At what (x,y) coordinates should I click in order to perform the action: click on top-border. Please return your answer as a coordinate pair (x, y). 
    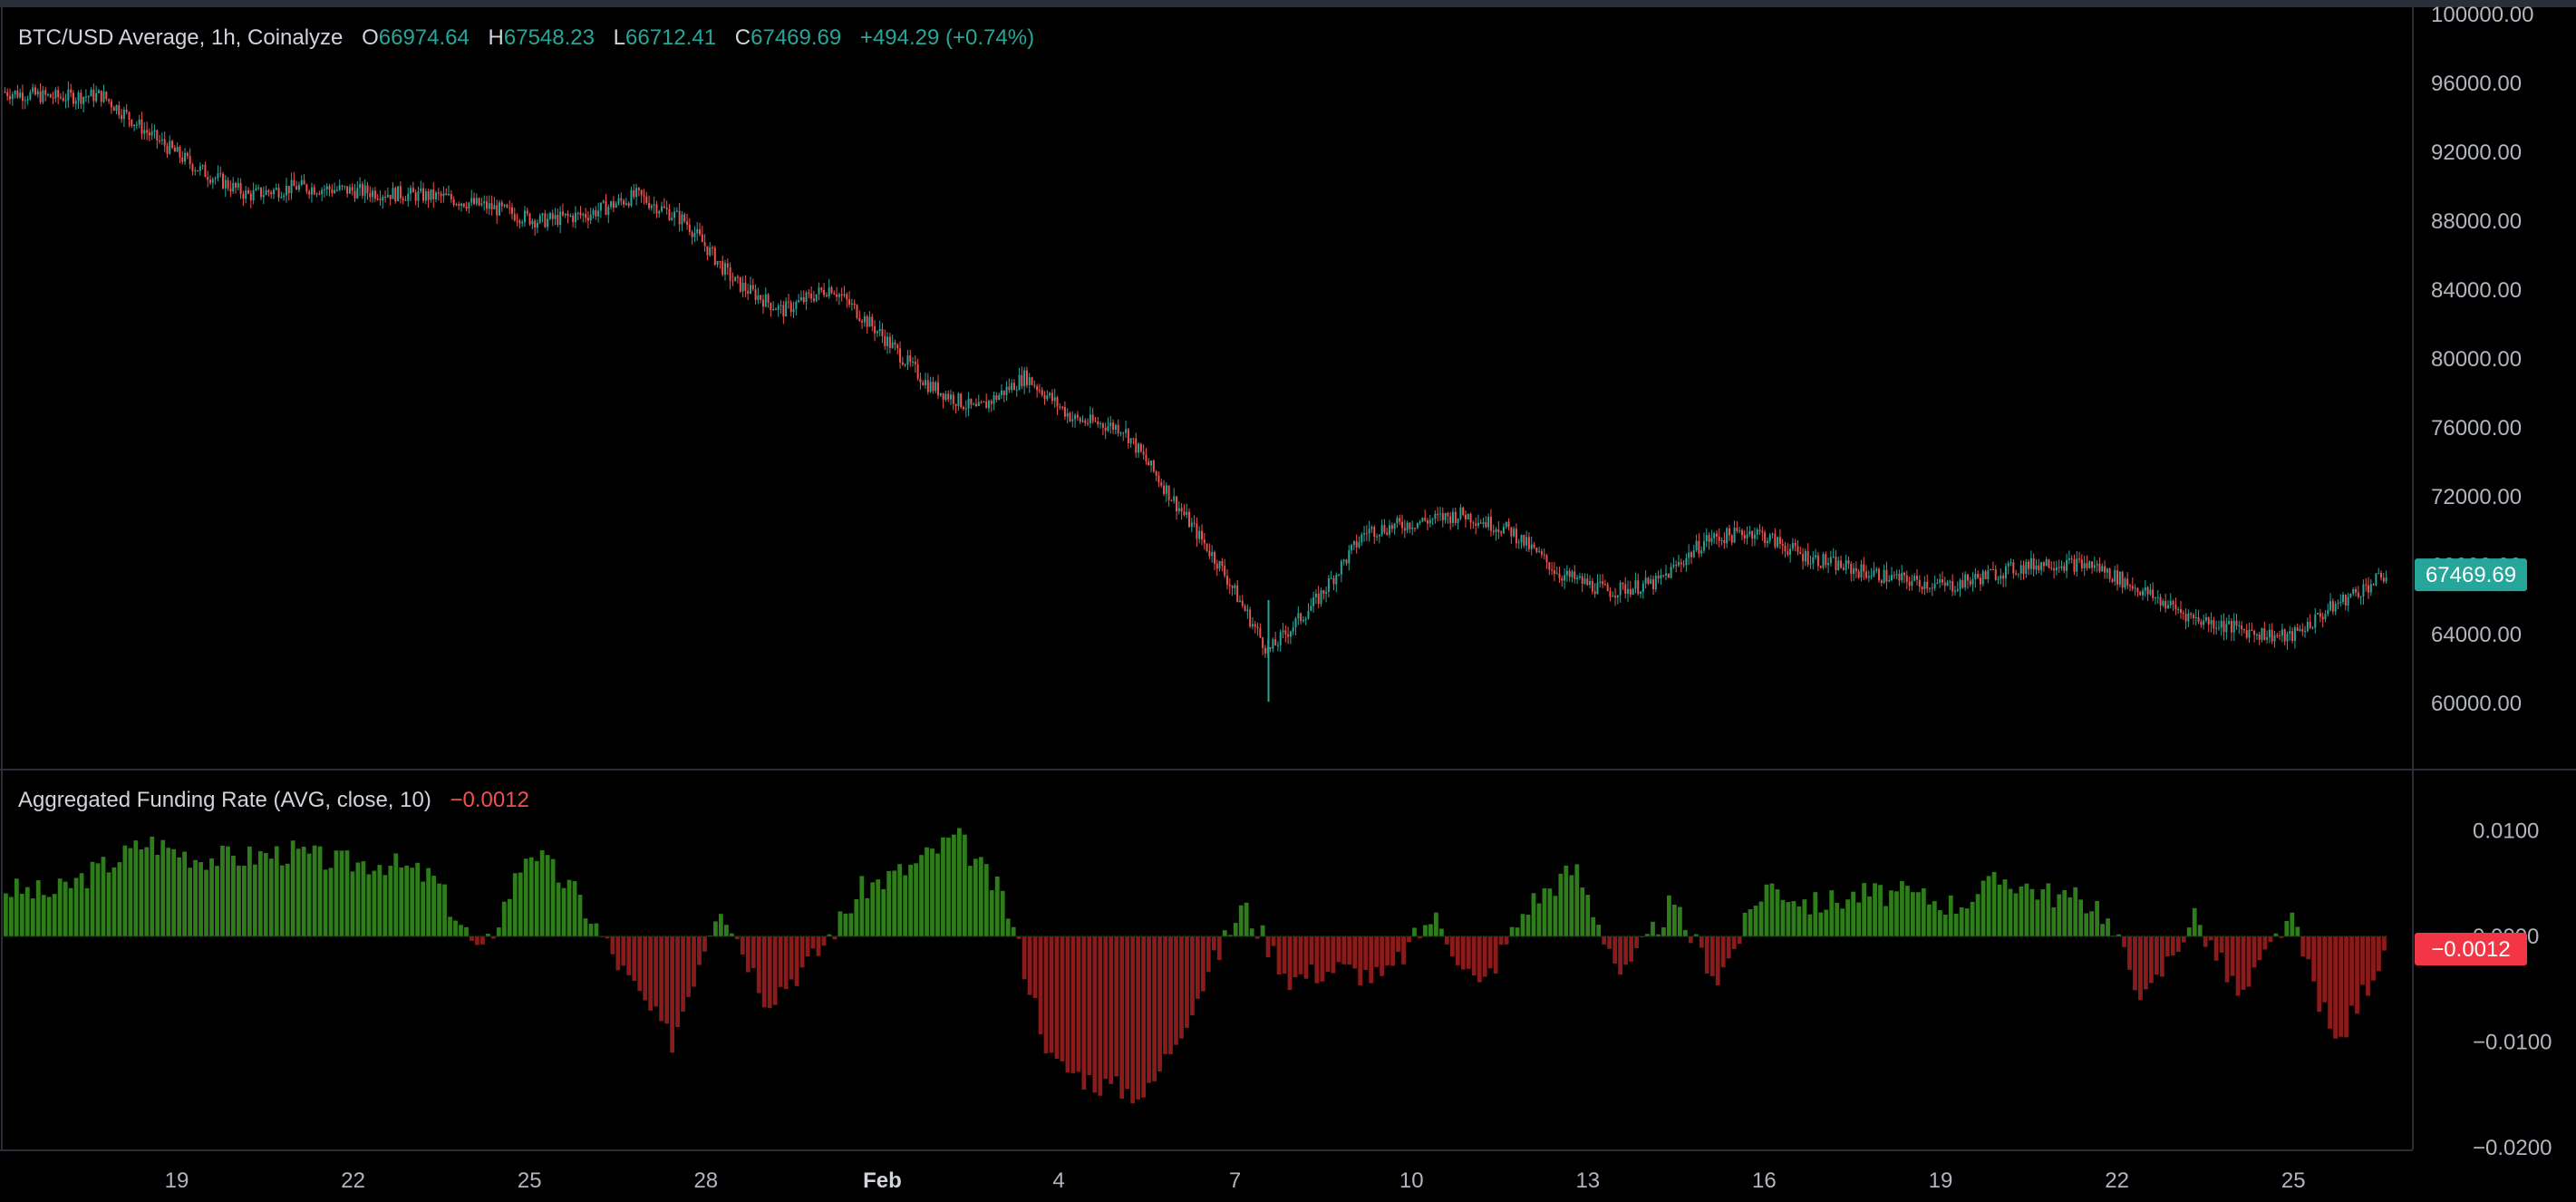
    Looking at the image, I should click on (1288, 3).